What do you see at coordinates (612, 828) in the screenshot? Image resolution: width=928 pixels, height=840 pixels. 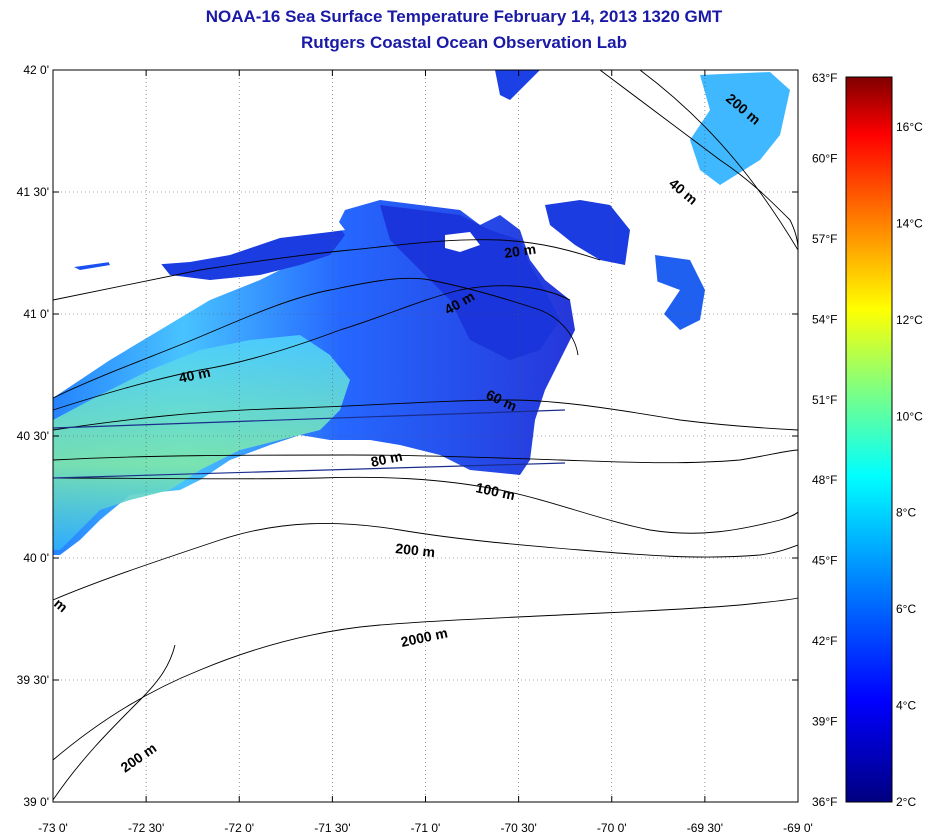 I see `lon-label: -70 0'` at bounding box center [612, 828].